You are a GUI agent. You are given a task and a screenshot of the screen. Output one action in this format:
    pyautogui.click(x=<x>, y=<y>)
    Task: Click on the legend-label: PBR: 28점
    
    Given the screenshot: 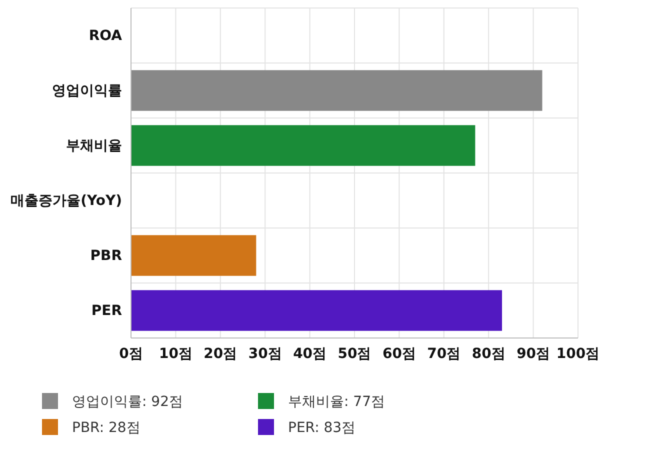 What is the action you would take?
    pyautogui.click(x=106, y=428)
    